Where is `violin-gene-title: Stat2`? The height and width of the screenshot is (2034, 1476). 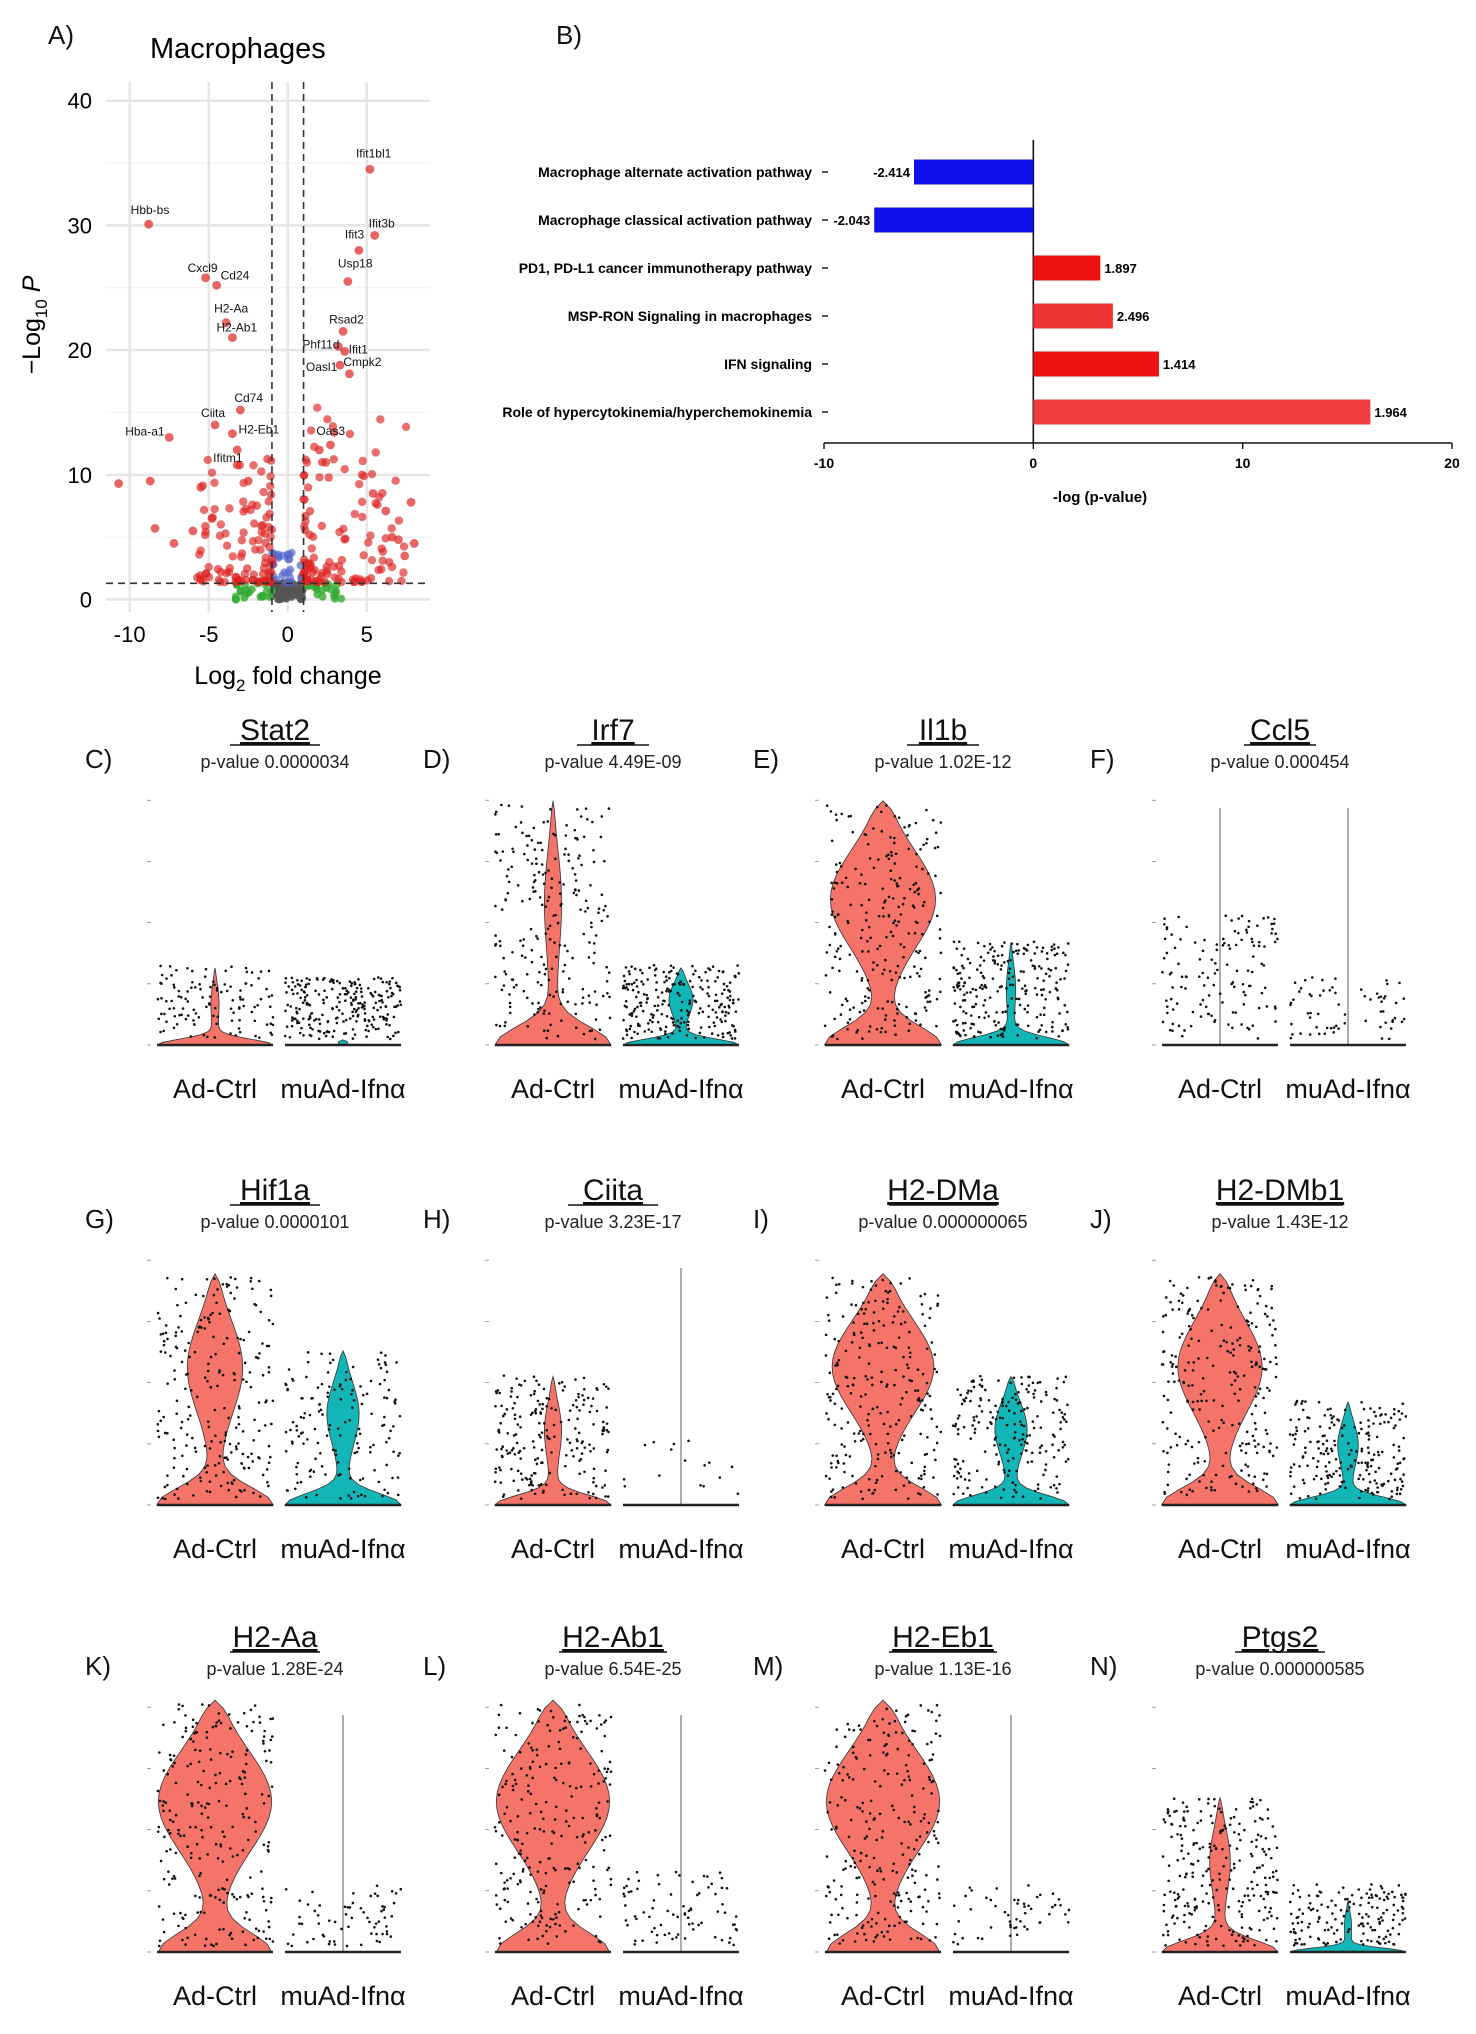 violin-gene-title: Stat2 is located at coordinates (275, 730).